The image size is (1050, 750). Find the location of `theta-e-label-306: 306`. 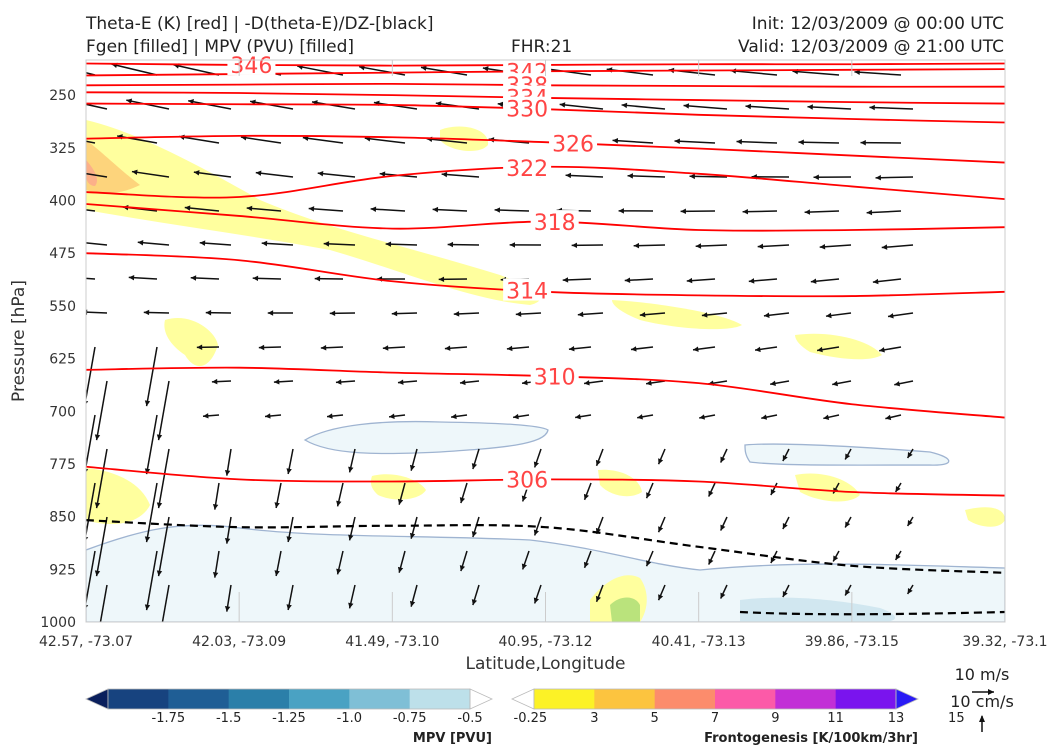

theta-e-label-306: 306 is located at coordinates (527, 481).